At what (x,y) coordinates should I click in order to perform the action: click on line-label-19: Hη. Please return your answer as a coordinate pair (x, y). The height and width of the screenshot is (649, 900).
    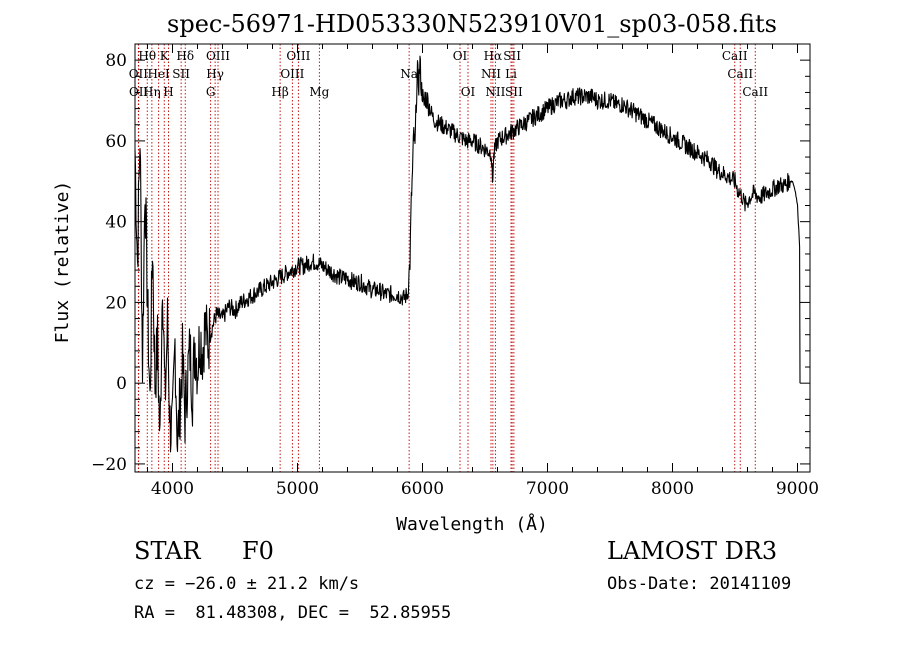
    Looking at the image, I should click on (152, 92).